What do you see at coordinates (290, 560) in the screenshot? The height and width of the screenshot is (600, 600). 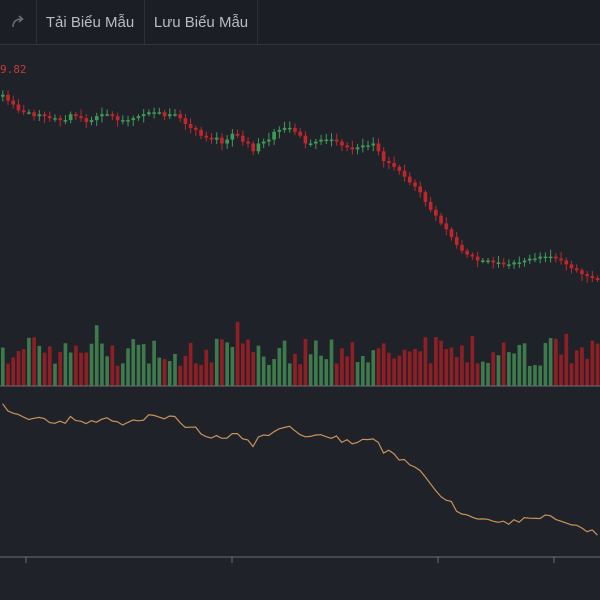 I see `time-axis-ticks` at bounding box center [290, 560].